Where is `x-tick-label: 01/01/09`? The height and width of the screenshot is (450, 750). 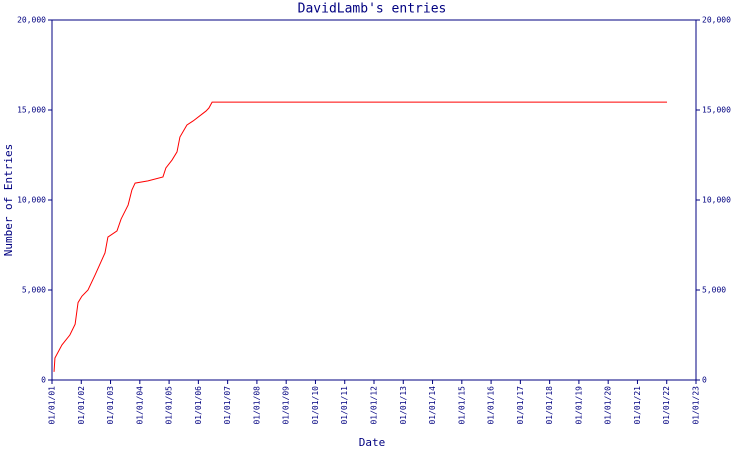
x-tick-label: 01/01/09 is located at coordinates (286, 405).